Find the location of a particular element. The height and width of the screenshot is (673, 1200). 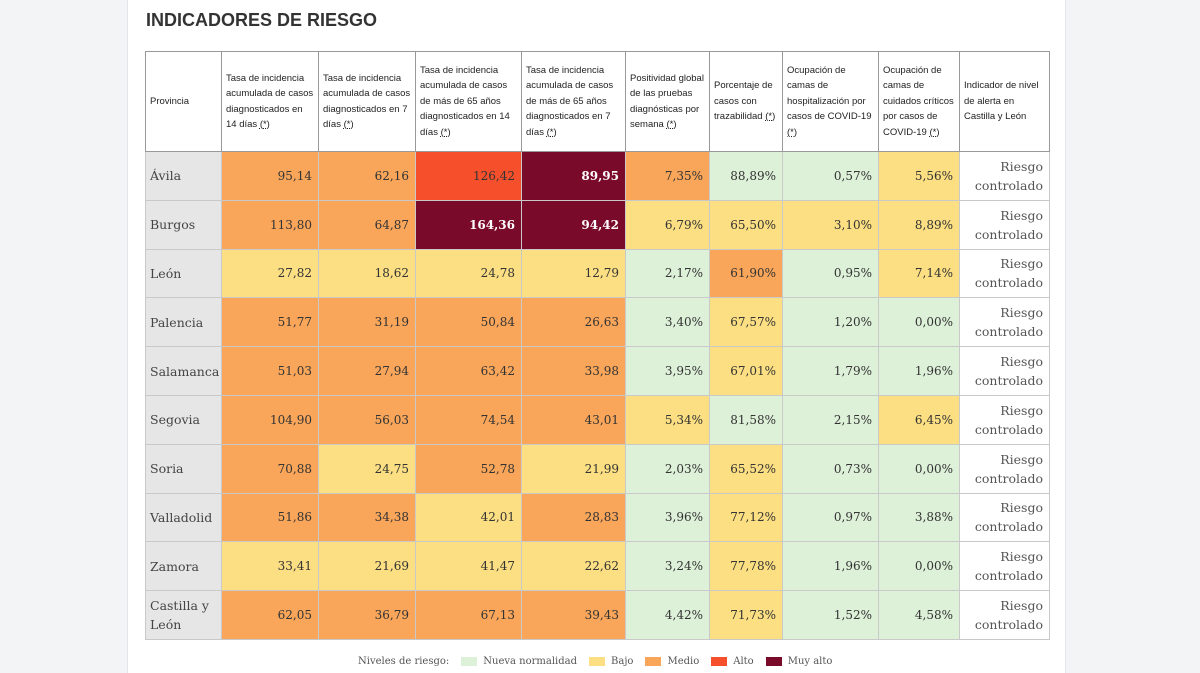

indicator-cell: 88,89% is located at coordinates (746, 176).